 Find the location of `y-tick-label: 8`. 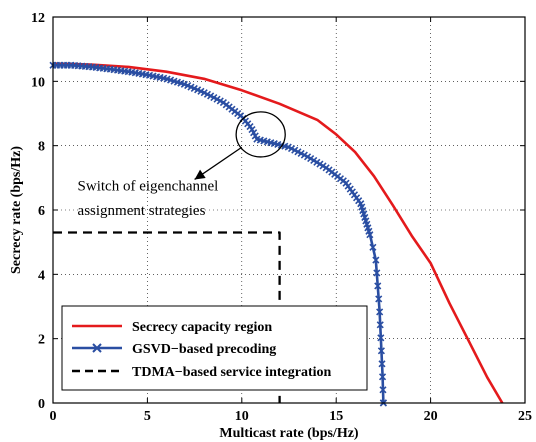

y-tick-label: 8 is located at coordinates (41, 147).